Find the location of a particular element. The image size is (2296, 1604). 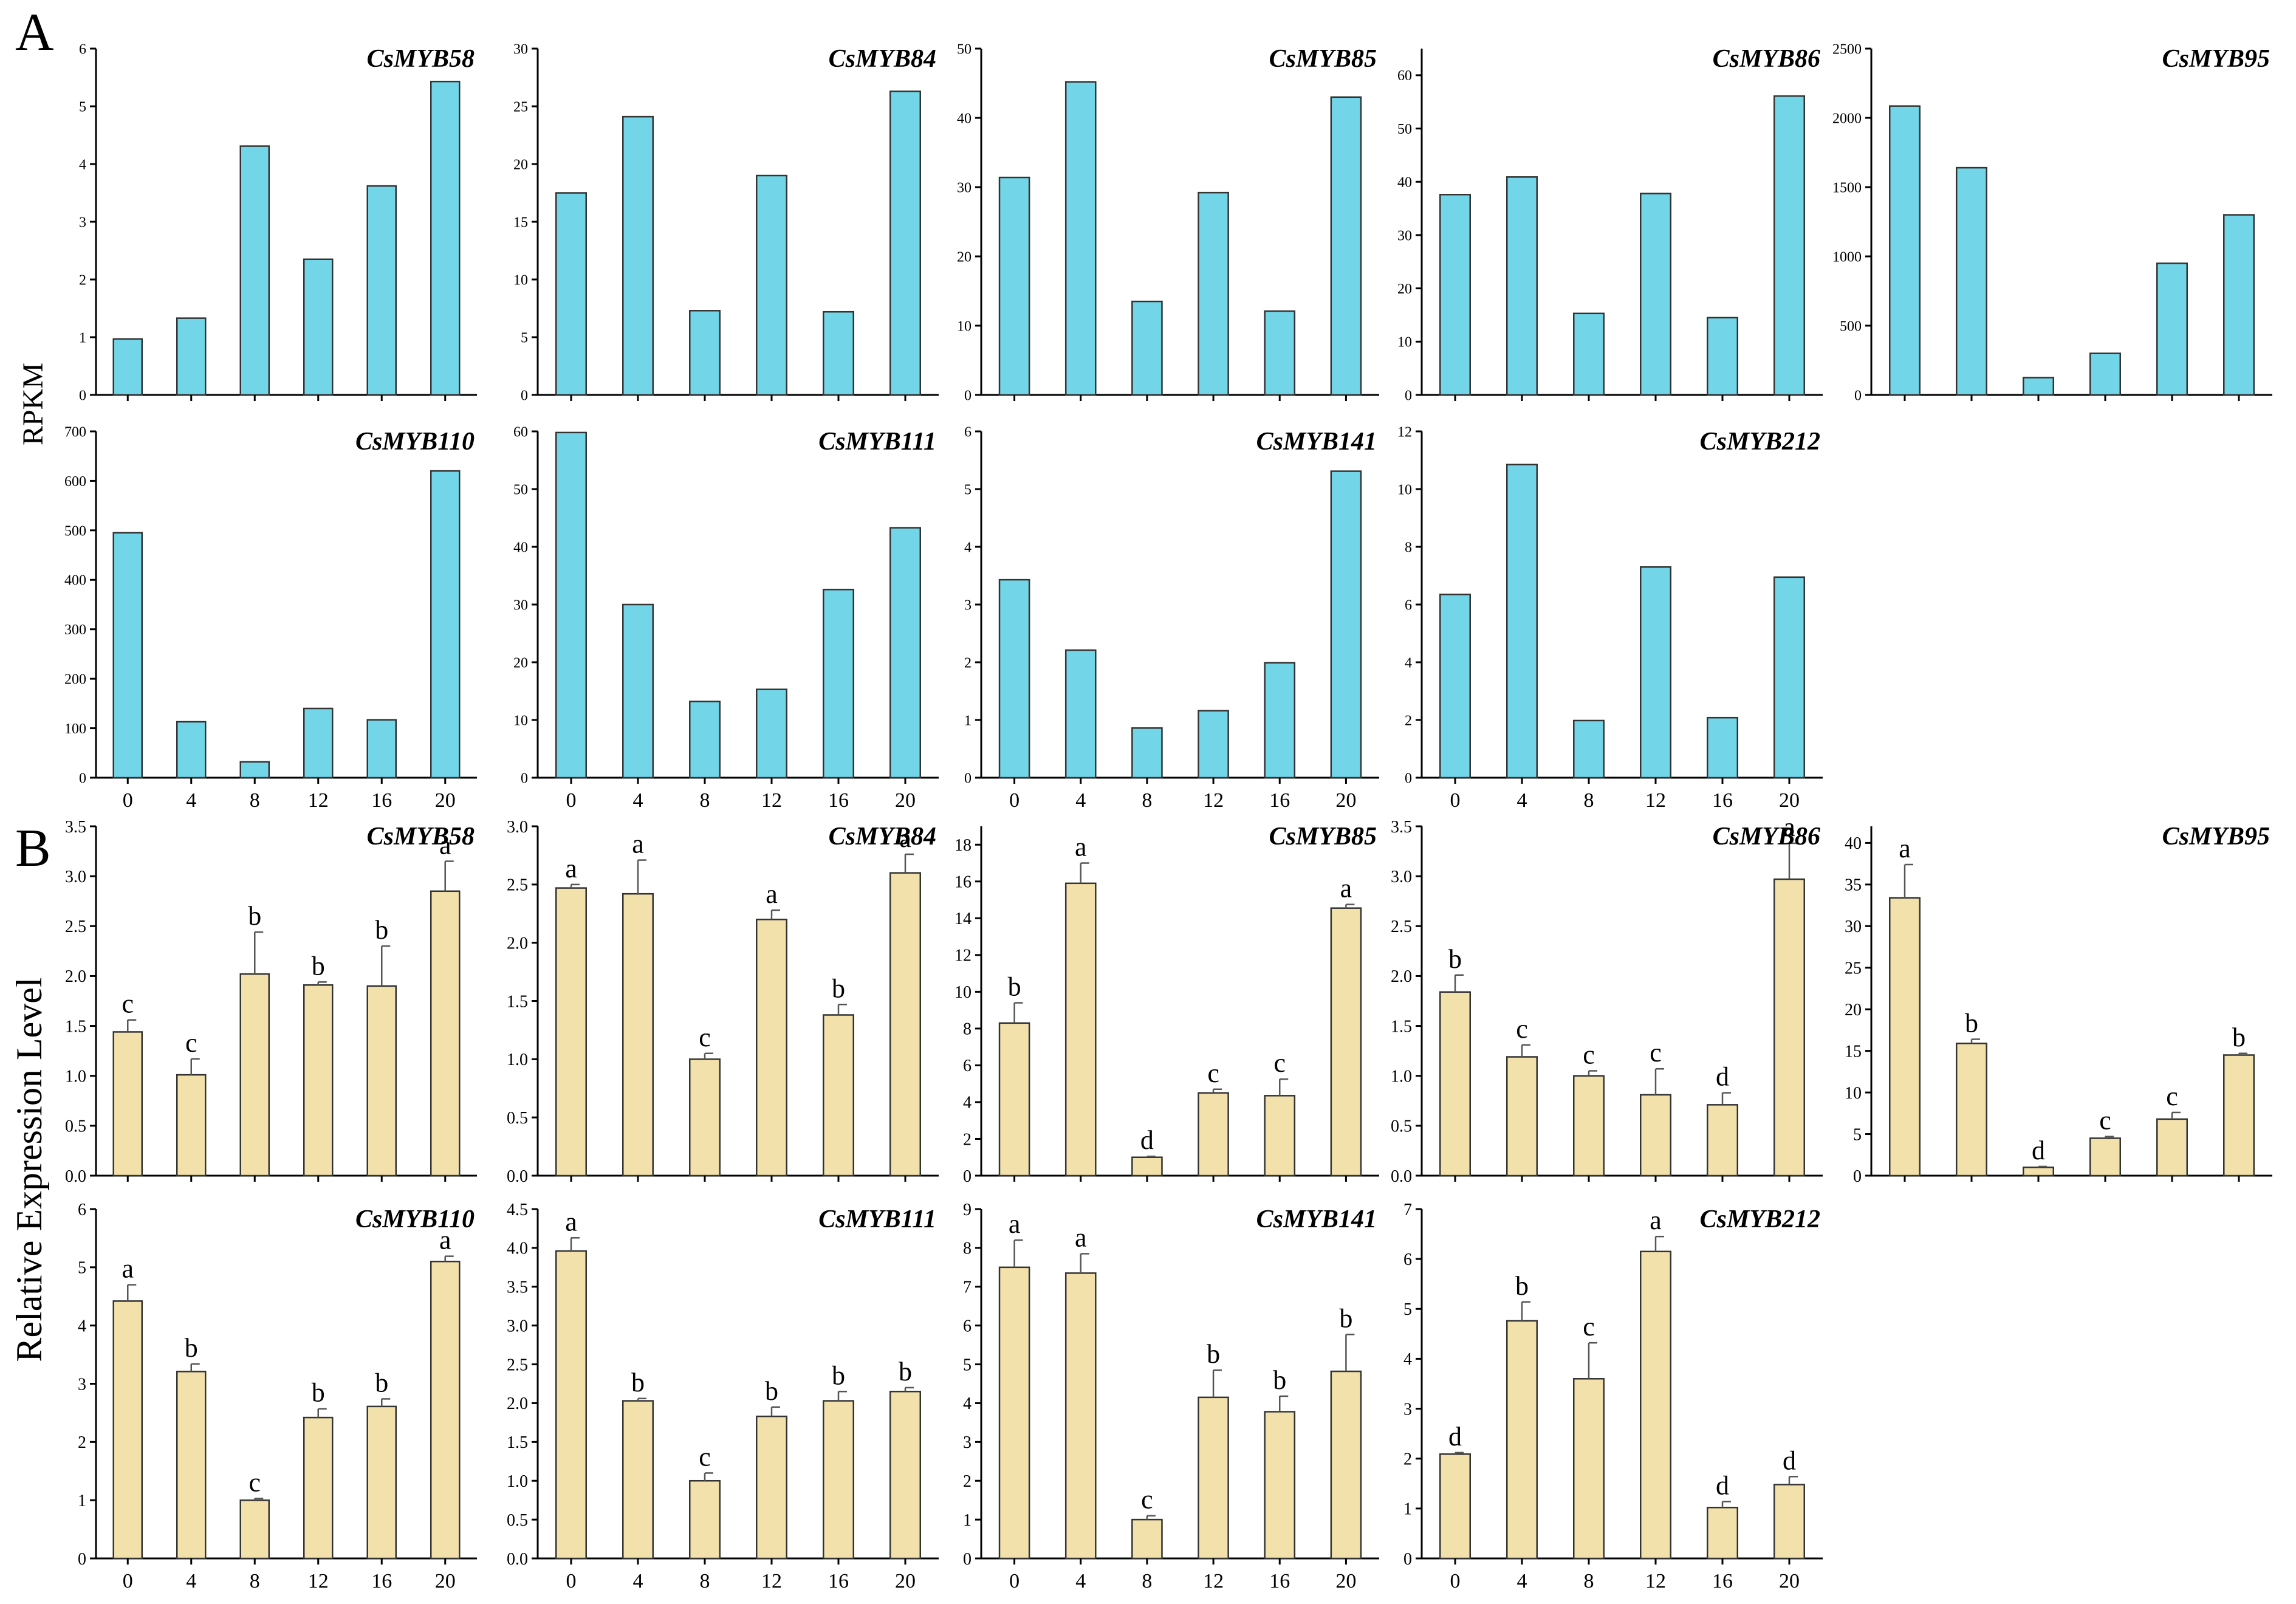

y-tick-label: 0.5 is located at coordinates (517, 1118).